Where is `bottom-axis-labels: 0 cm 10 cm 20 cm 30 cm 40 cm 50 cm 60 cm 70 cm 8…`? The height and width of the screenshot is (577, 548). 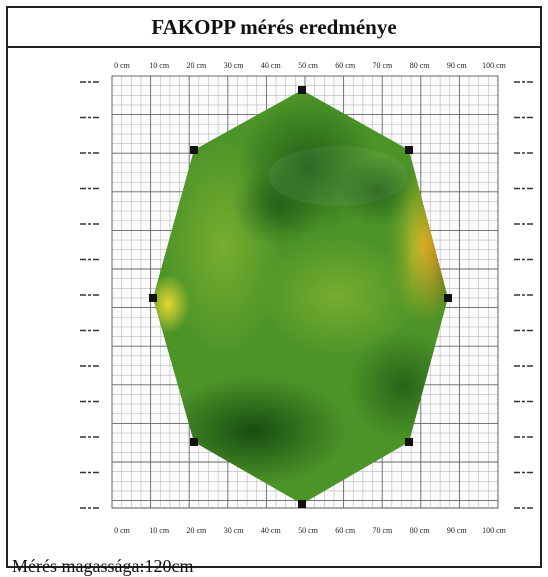 bottom-axis-labels: 0 cm 10 cm 20 cm 30 cm 40 cm 50 cm 60 cm 70 cm 8… is located at coordinates (310, 530).